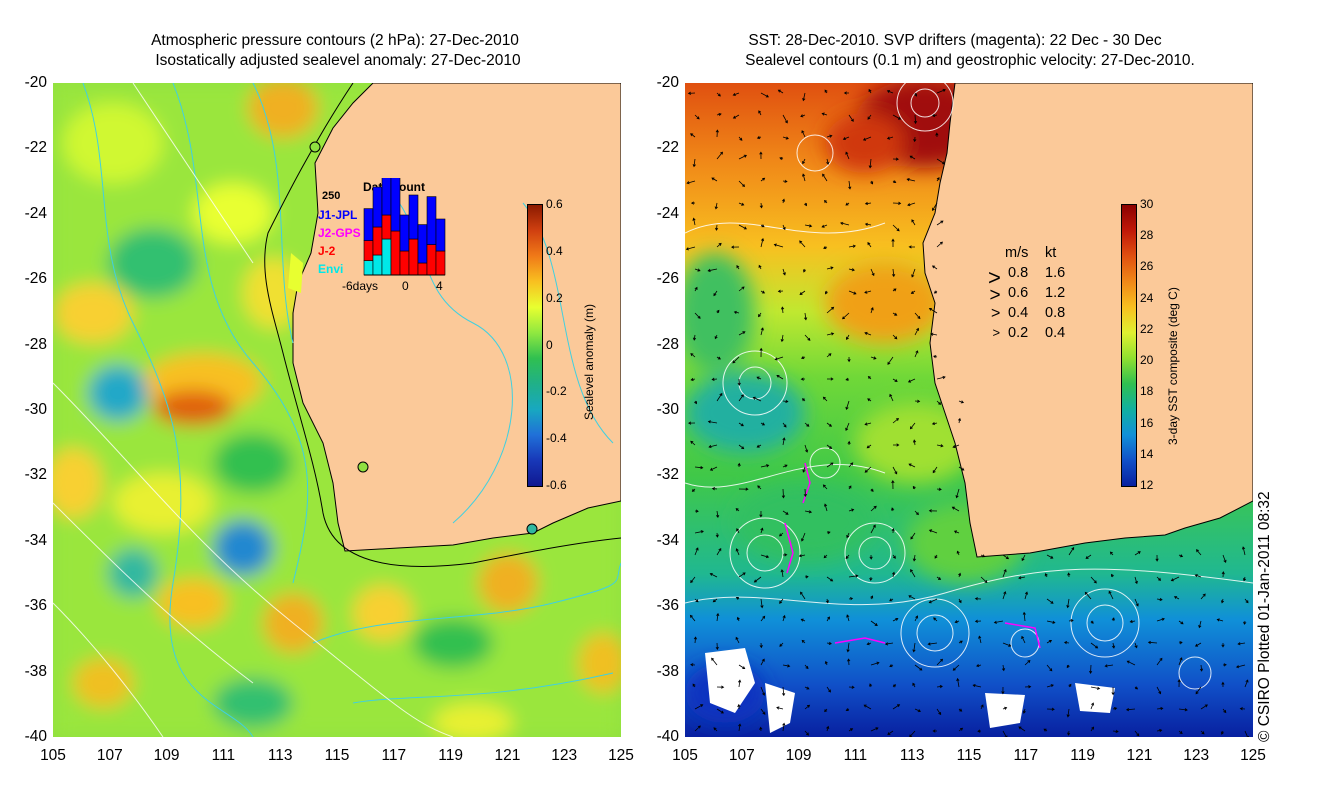 The height and width of the screenshot is (810, 1320). What do you see at coordinates (315, 147) in the screenshot?
I see `tide-gauge-marker` at bounding box center [315, 147].